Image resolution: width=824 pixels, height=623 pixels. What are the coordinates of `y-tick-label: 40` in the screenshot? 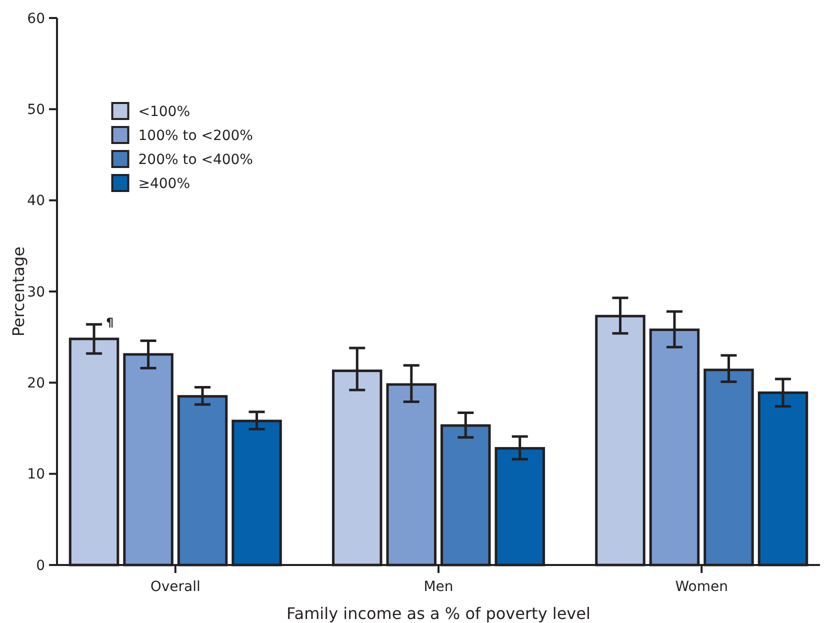 It's located at (36, 201).